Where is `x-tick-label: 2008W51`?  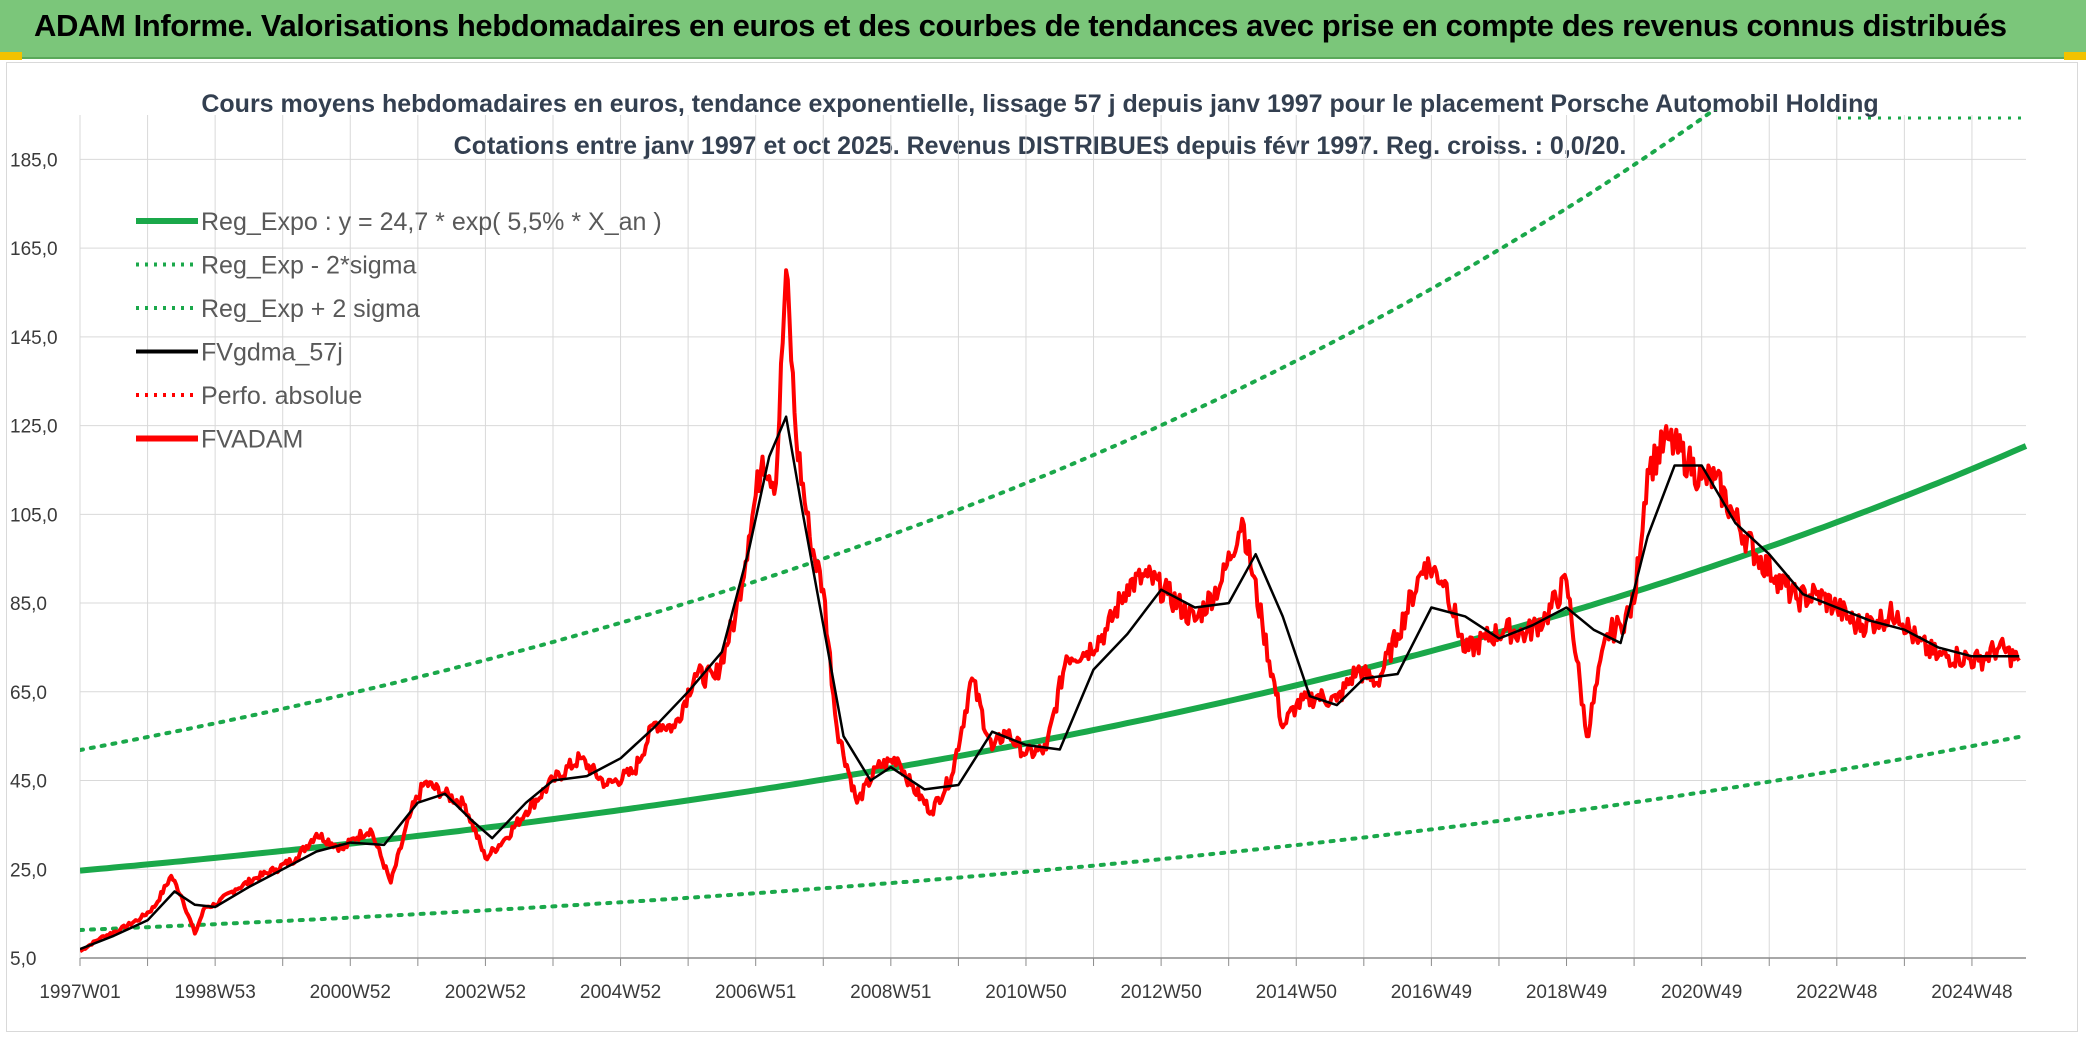
x-tick-label: 2008W51 is located at coordinates (890, 992).